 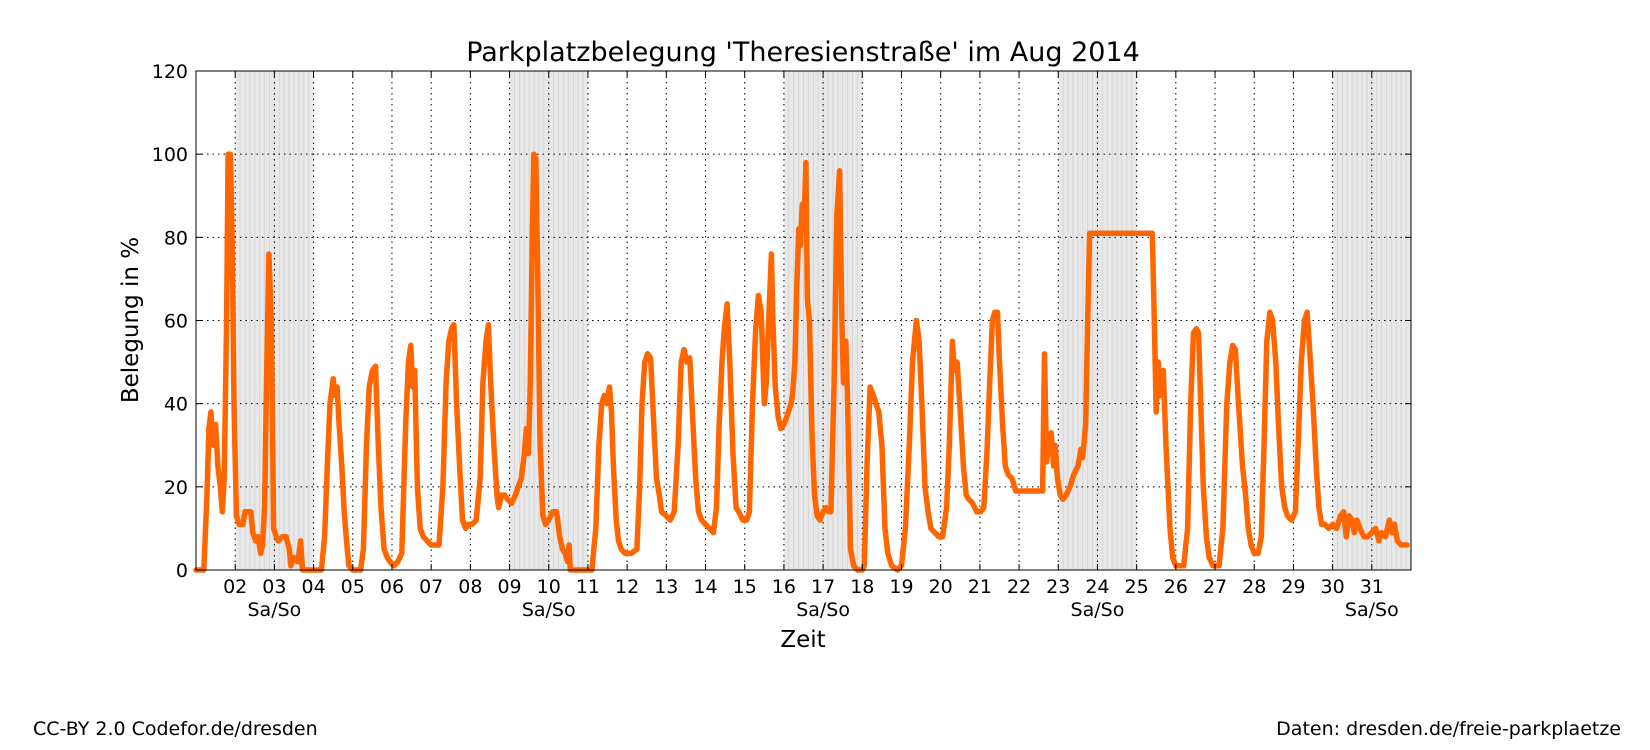 I want to click on x-tick-label: 09, so click(x=509, y=587).